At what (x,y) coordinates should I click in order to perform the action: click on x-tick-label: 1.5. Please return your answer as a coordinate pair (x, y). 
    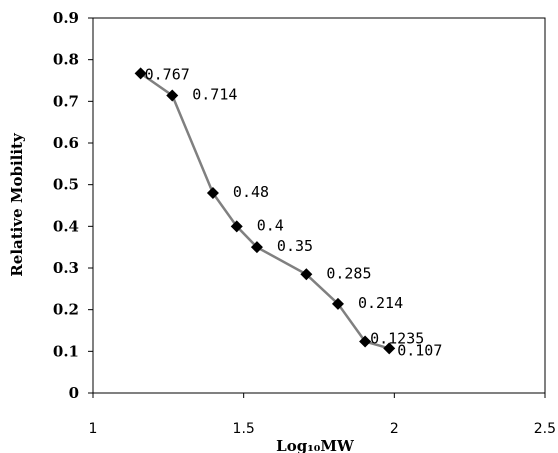
    Looking at the image, I should click on (244, 429).